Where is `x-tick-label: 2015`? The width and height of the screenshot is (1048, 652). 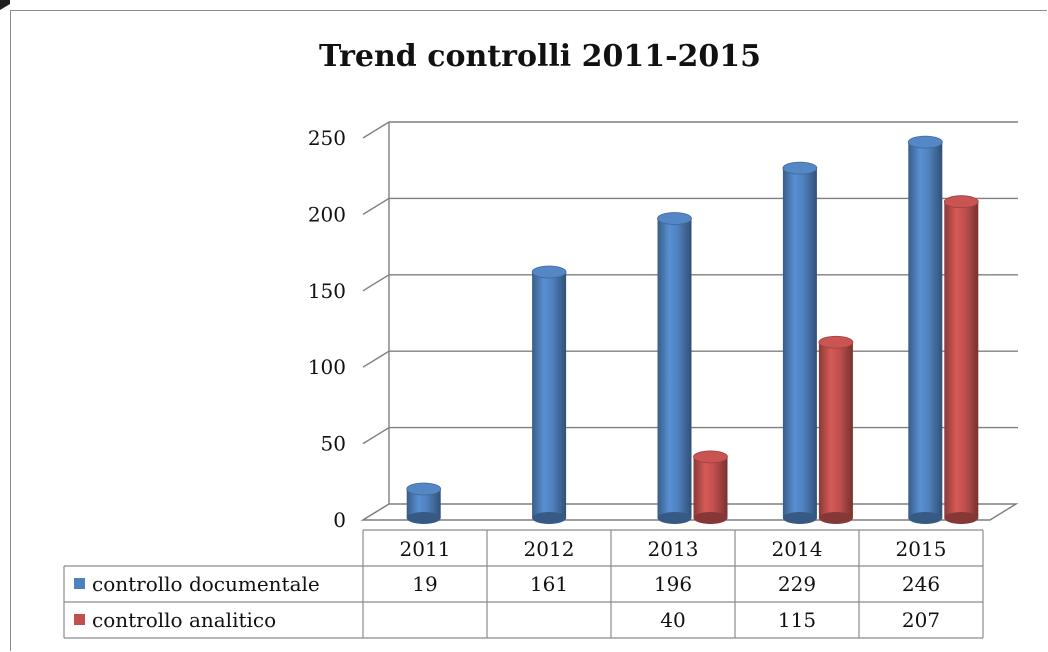 x-tick-label: 2015 is located at coordinates (921, 549).